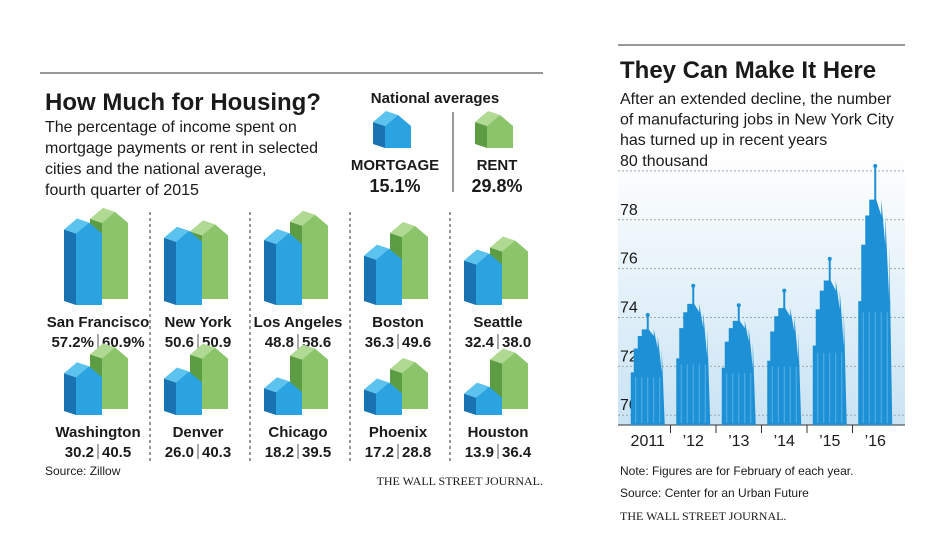 This screenshot has height=558, width=951. What do you see at coordinates (479, 452) in the screenshot?
I see `mortgage-value: 13.9` at bounding box center [479, 452].